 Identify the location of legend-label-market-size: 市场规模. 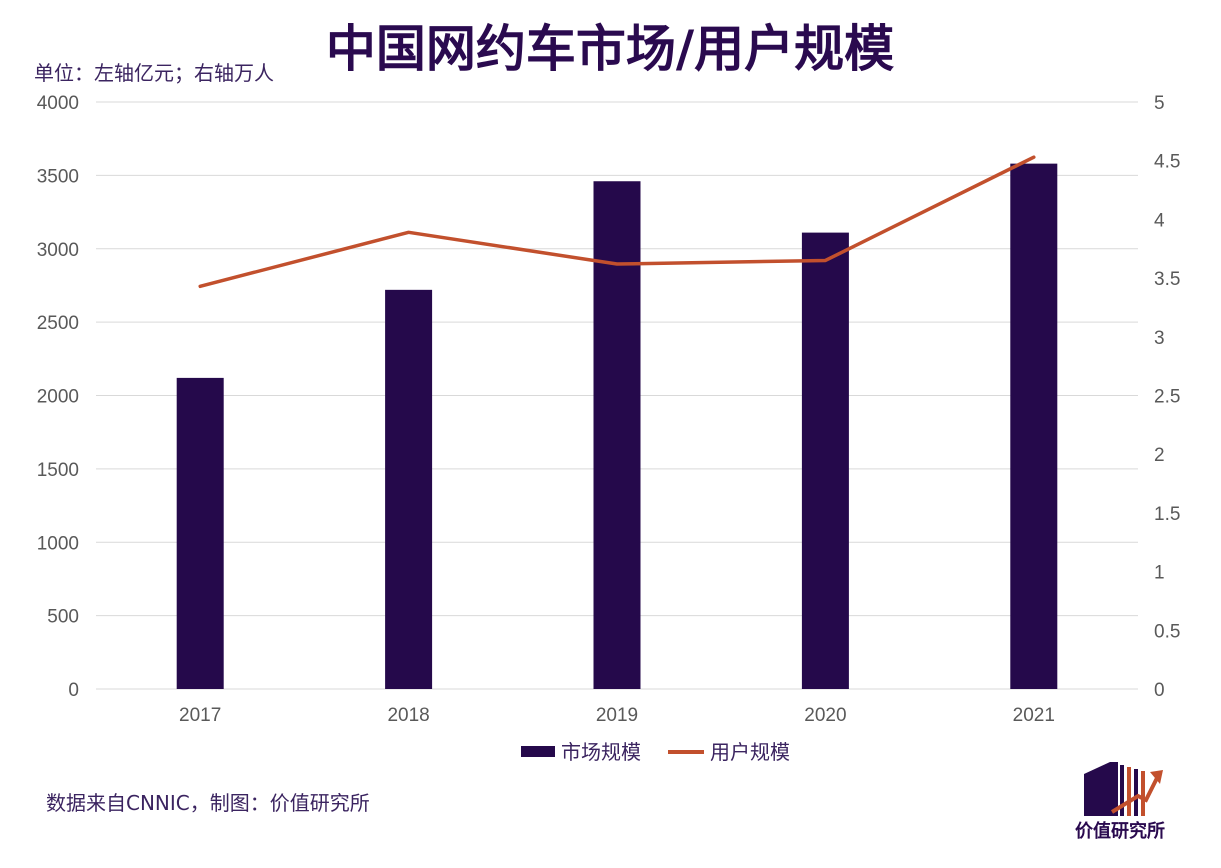
(601, 752).